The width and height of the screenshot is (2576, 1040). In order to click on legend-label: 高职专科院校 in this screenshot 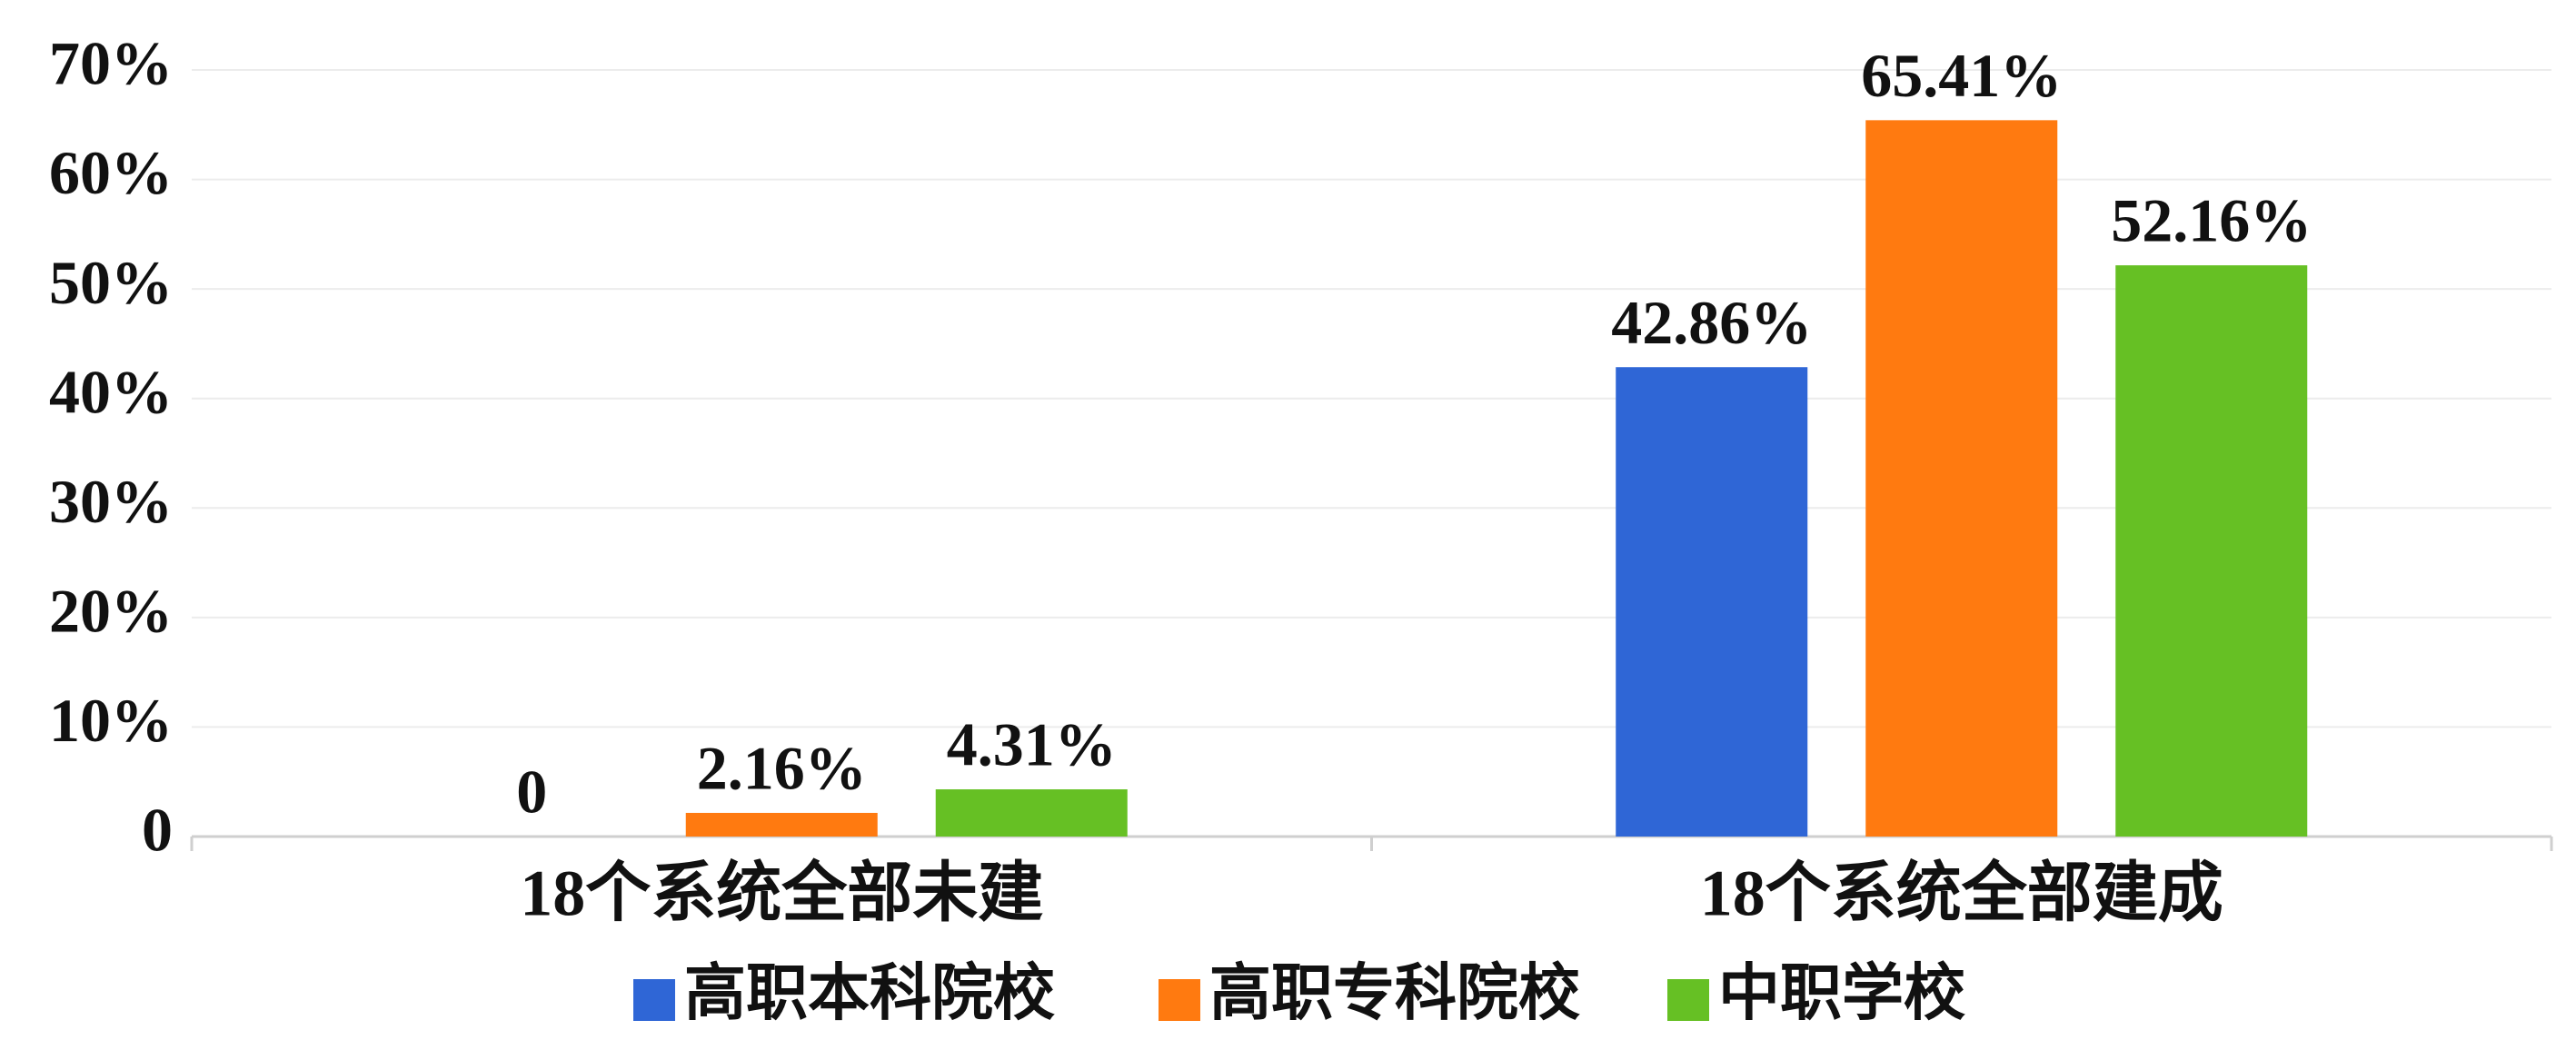, I will do `click(1395, 994)`.